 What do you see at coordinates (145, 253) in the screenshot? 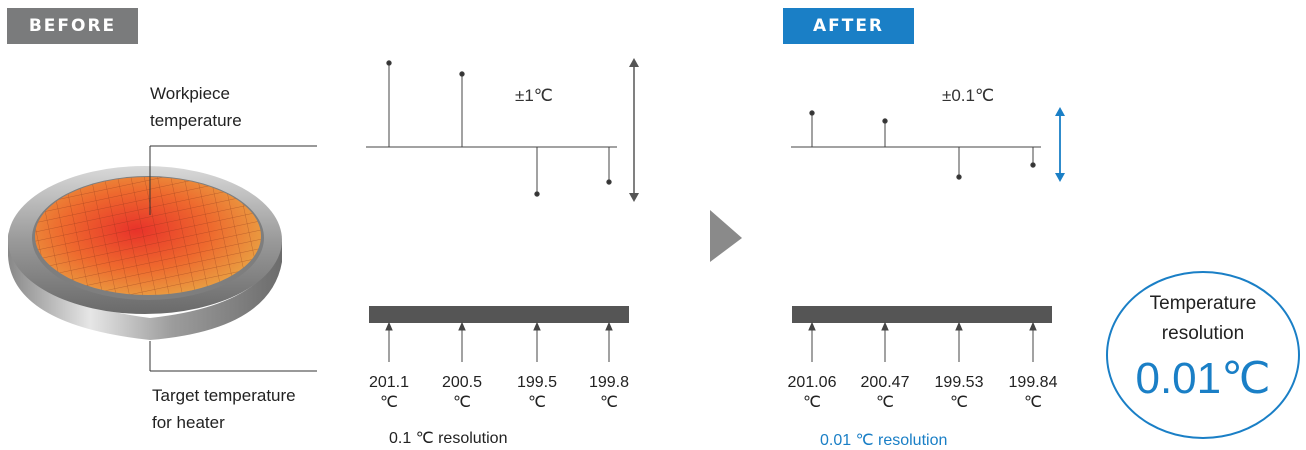
I see `wafer-illustration` at bounding box center [145, 253].